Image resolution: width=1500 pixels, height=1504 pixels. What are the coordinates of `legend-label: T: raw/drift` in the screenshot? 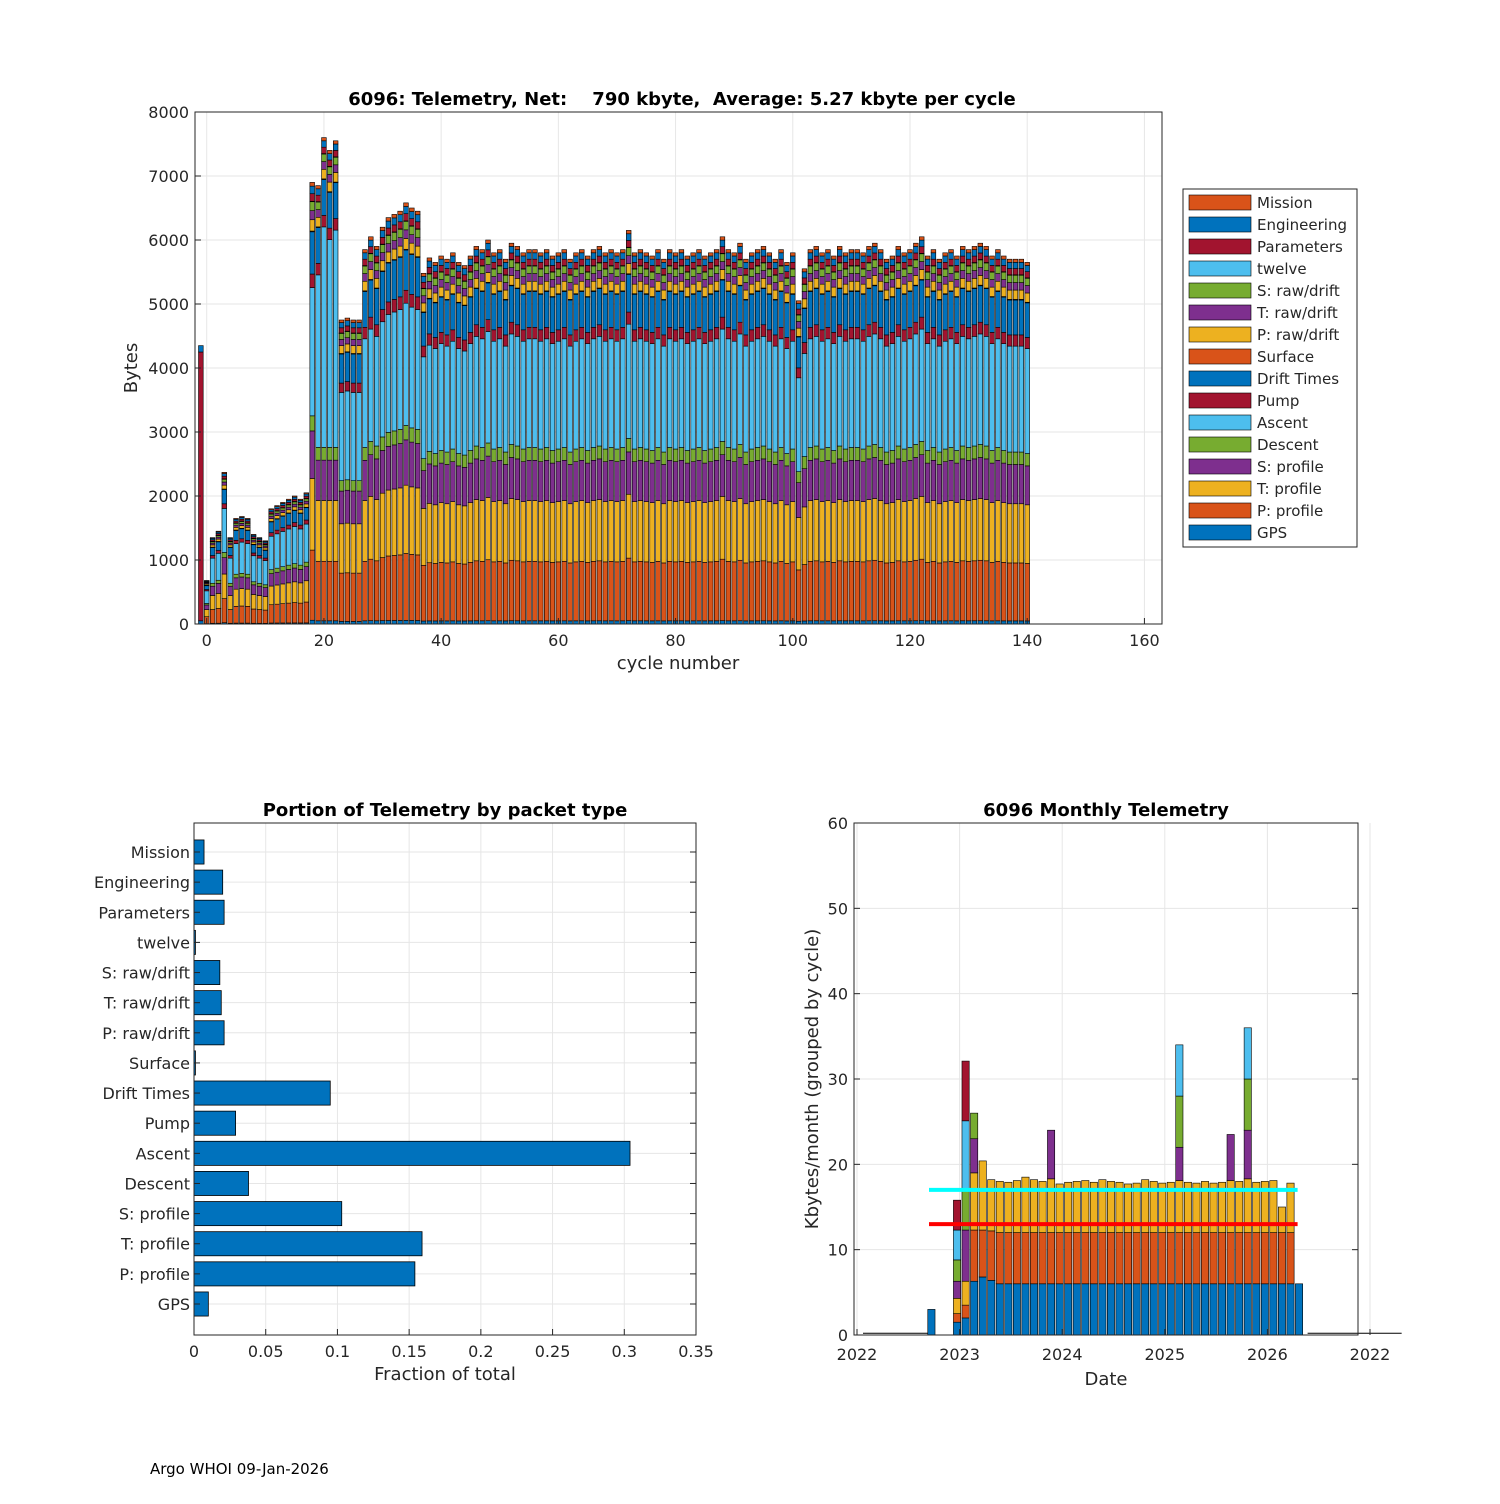 It's located at (1297, 313).